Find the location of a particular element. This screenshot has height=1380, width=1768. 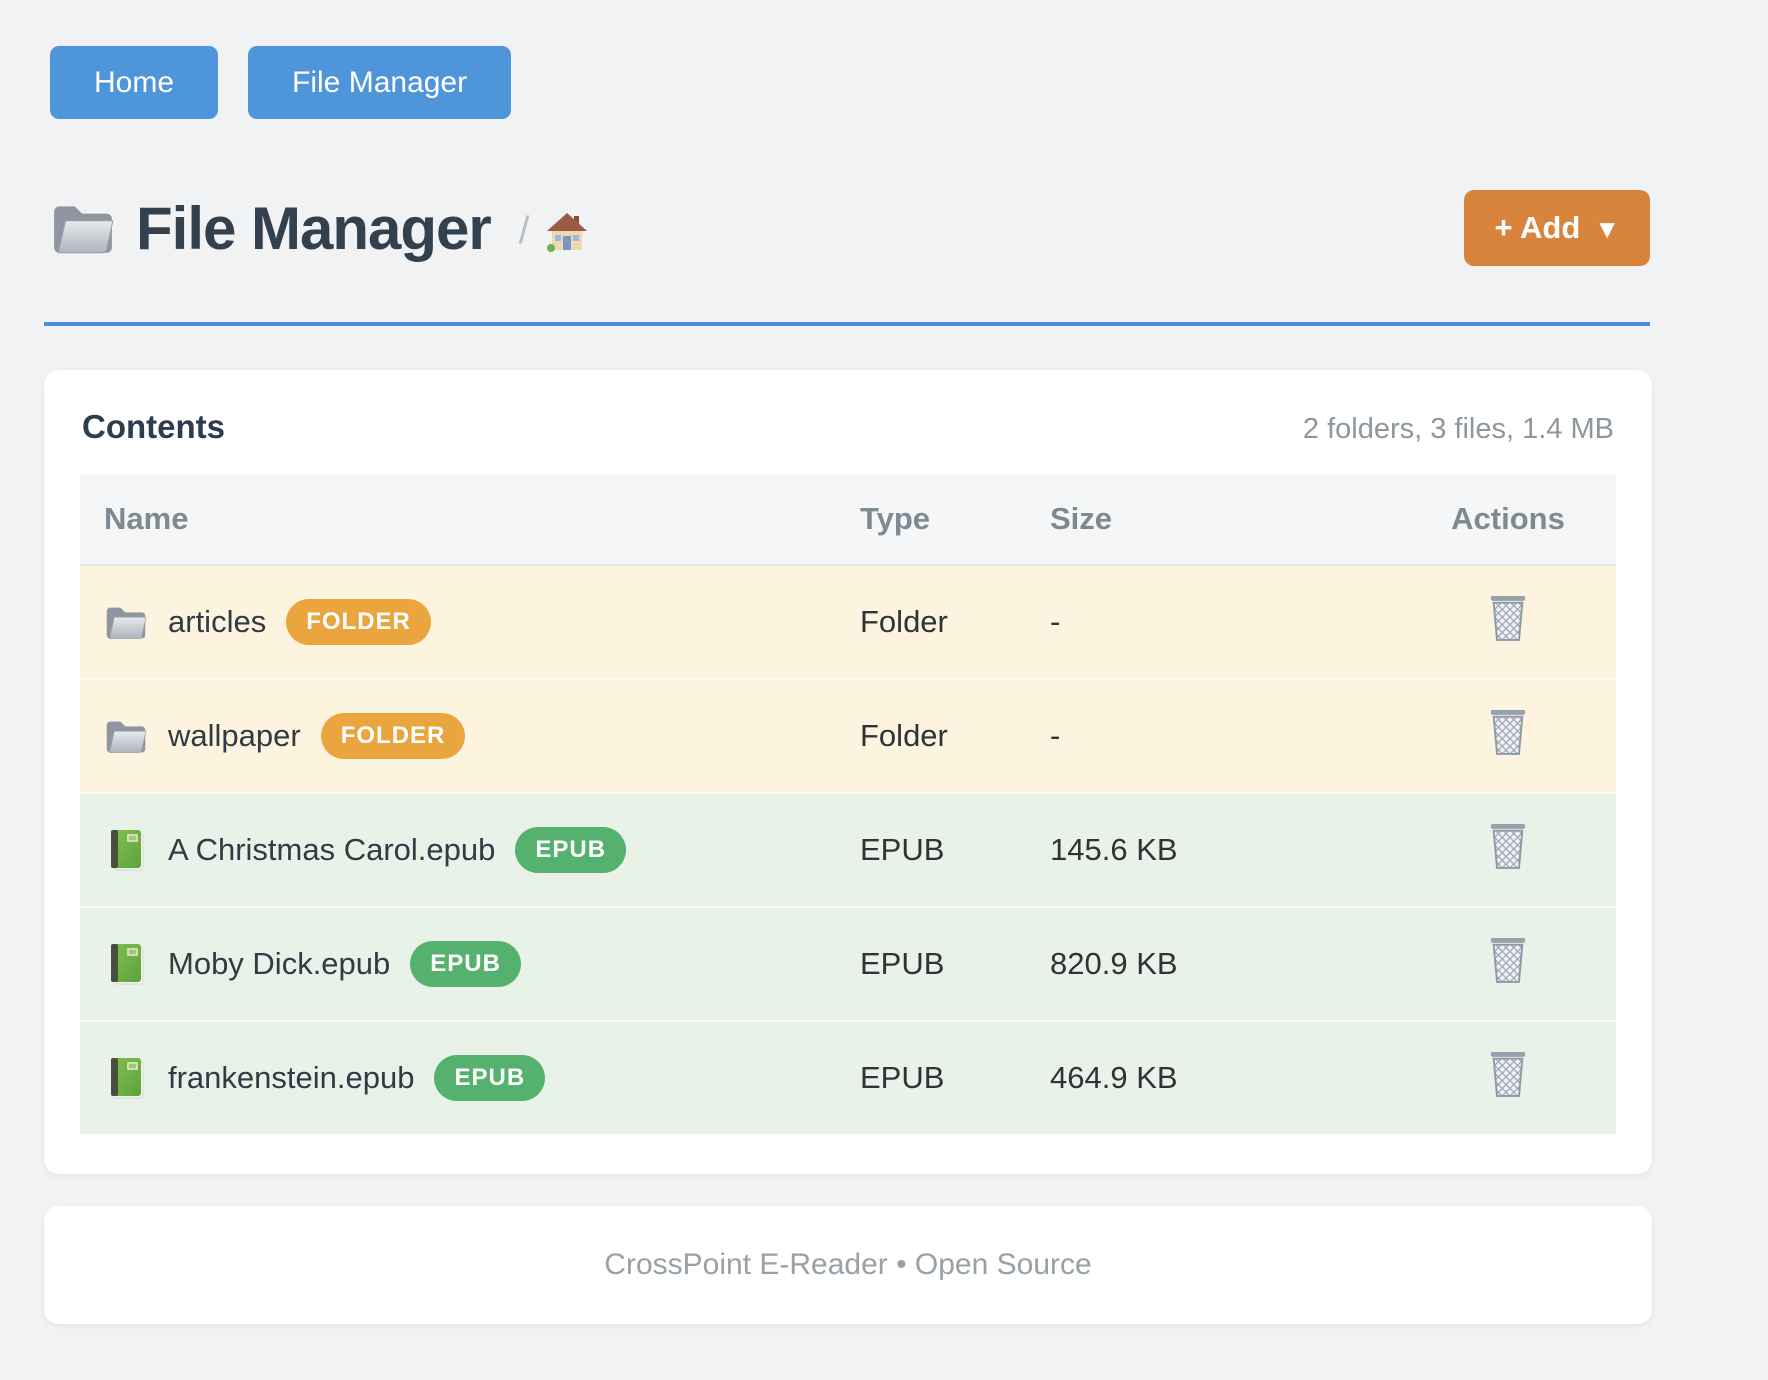

item-name: frankenstein.epub is located at coordinates (291, 1077).